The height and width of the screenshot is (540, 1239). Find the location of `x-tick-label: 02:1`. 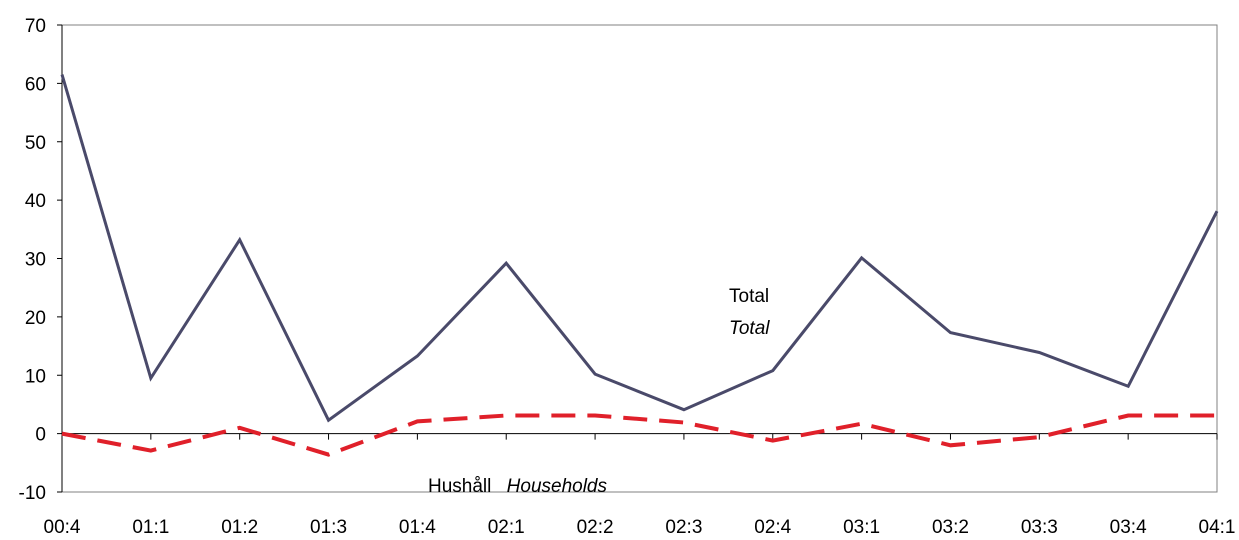

x-tick-label: 02:1 is located at coordinates (506, 527).